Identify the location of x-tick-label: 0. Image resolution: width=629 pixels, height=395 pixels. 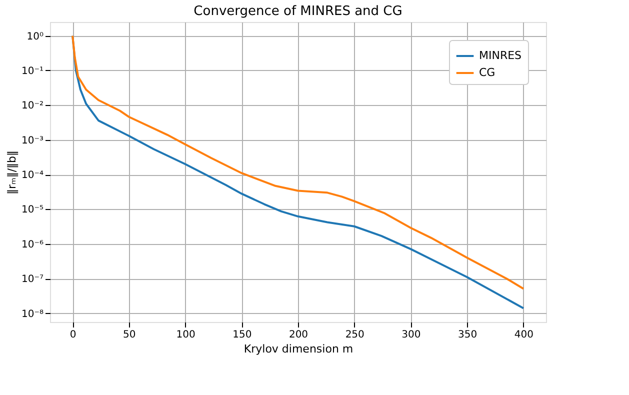
(73, 335).